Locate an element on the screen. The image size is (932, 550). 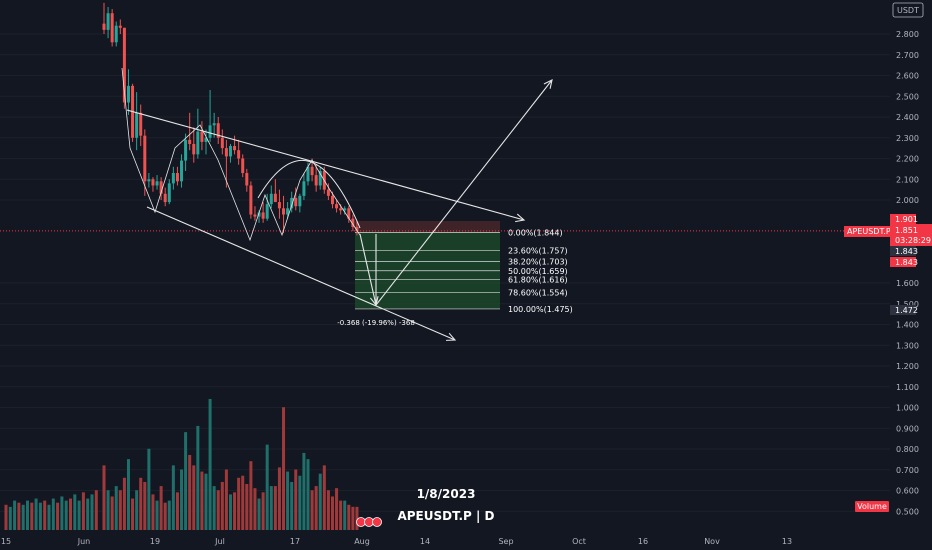
price-tick-7: 2.100 is located at coordinates (907, 179).